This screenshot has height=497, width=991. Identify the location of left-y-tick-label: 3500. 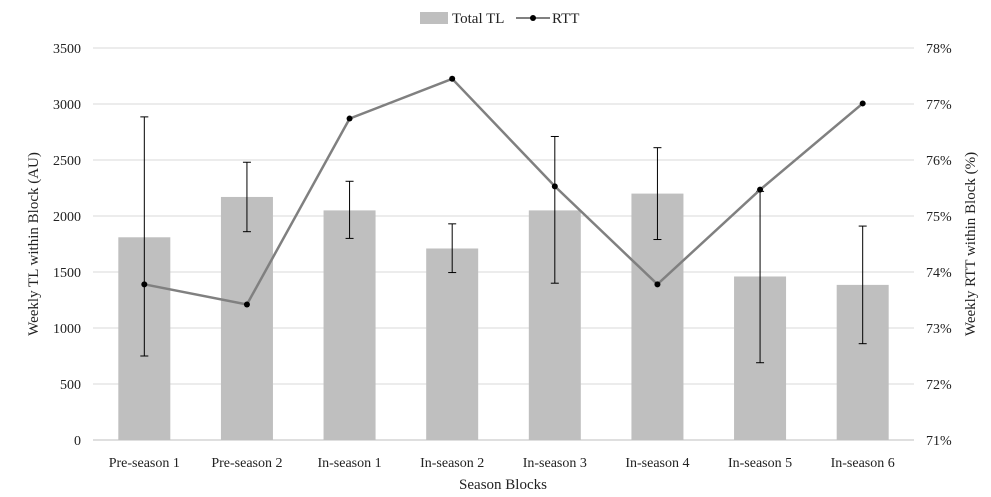
(67, 49).